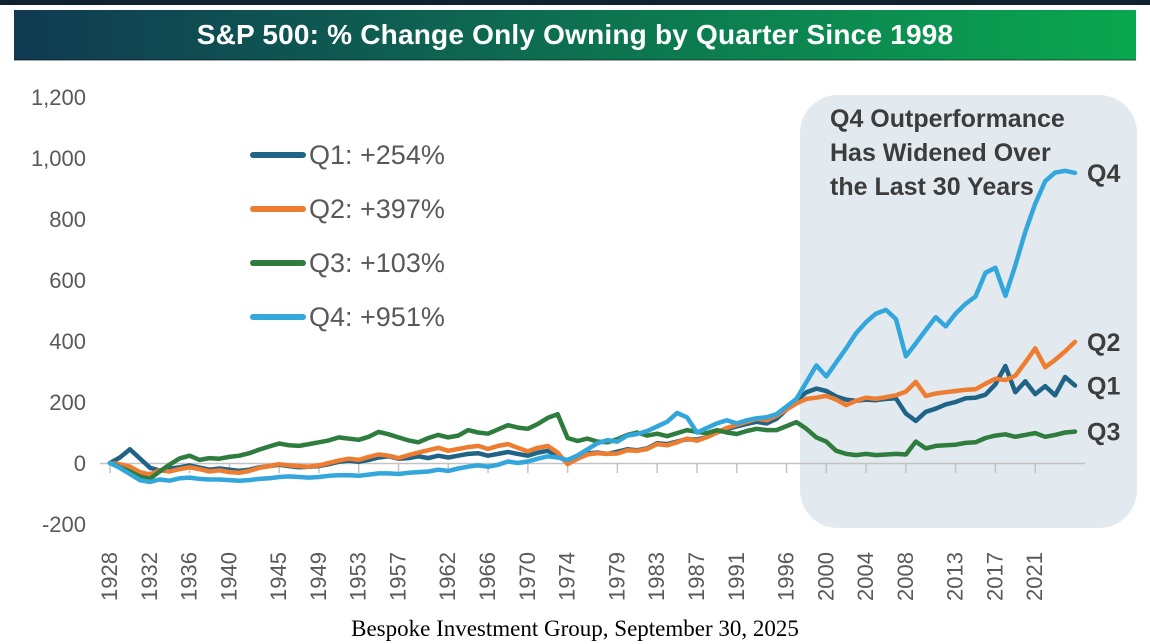 The height and width of the screenshot is (644, 1150). What do you see at coordinates (656, 576) in the screenshot?
I see `x-axis-label: 1983` at bounding box center [656, 576].